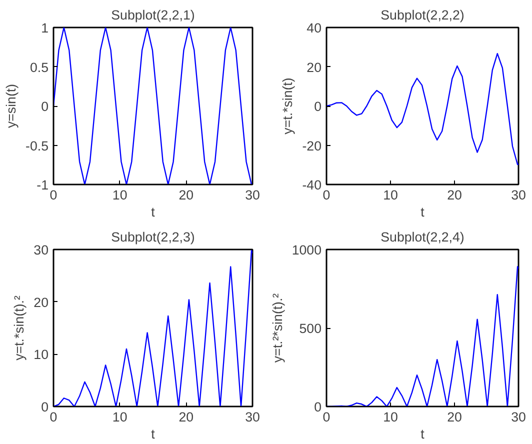 The height and width of the screenshot is (444, 532). What do you see at coordinates (310, 328) in the screenshot?
I see `y-tick-label: 500` at bounding box center [310, 328].